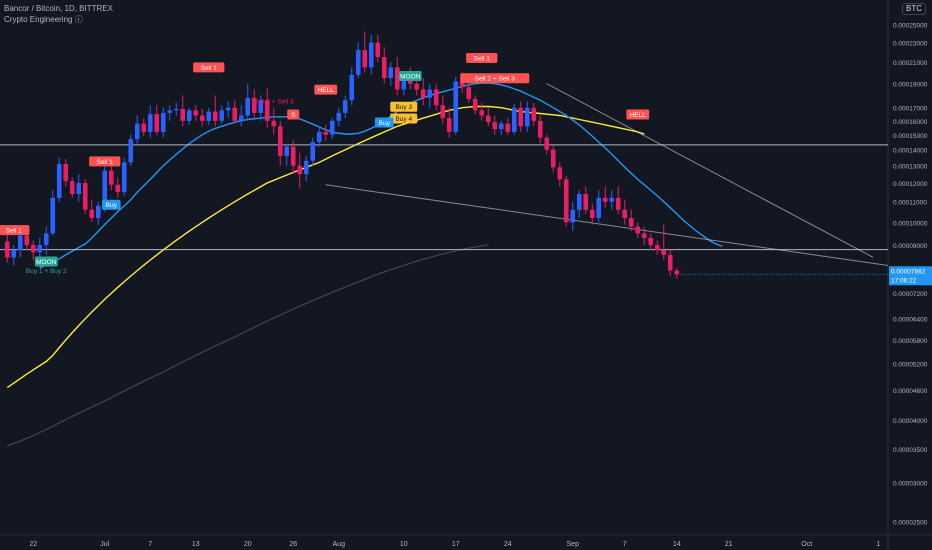 This screenshot has width=932, height=550. Describe the element at coordinates (910, 421) in the screenshot. I see `y-tick-label: 0.00004000` at that location.